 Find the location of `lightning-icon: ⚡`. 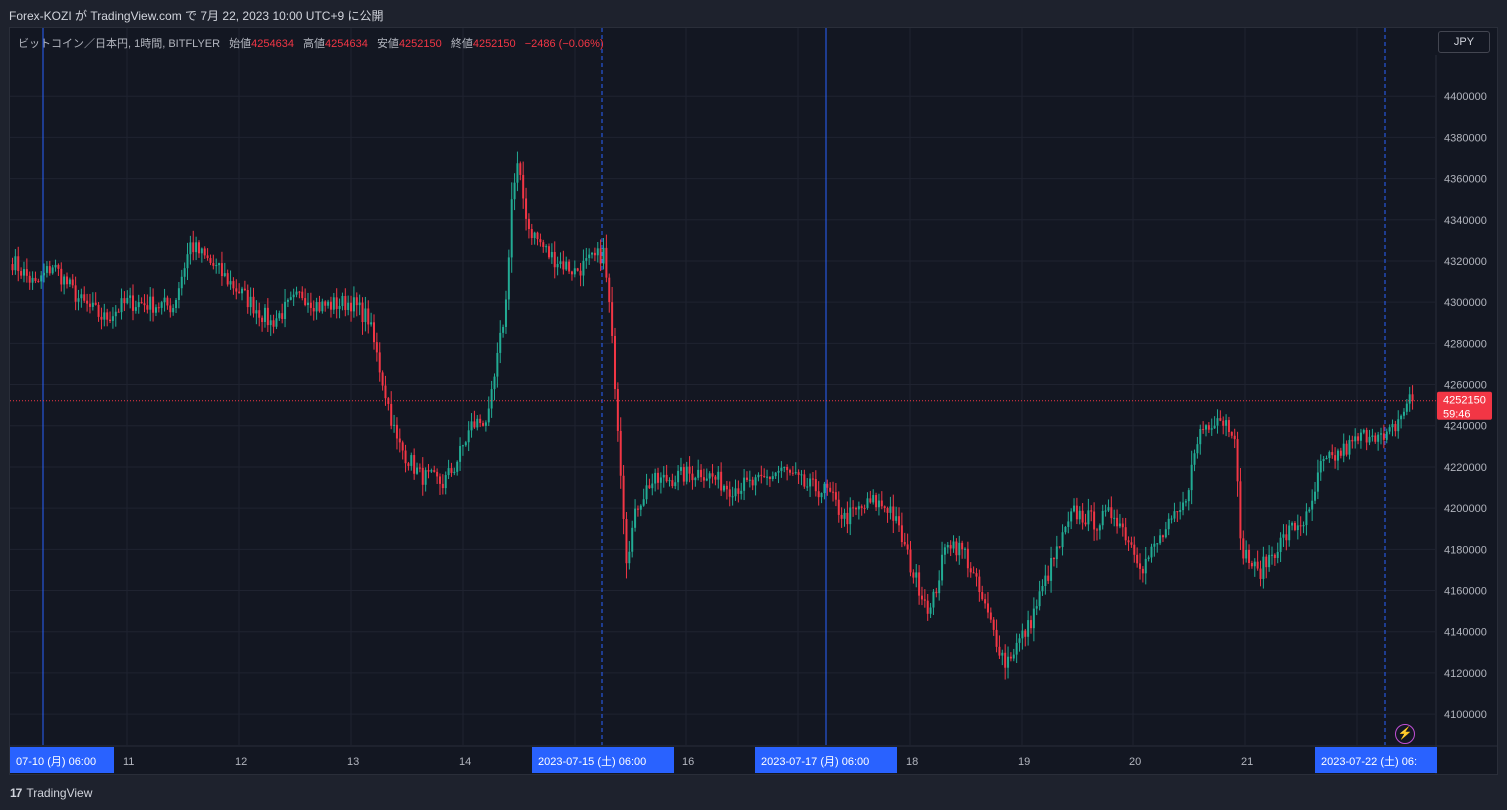

lightning-icon: ⚡ is located at coordinates (1405, 734).